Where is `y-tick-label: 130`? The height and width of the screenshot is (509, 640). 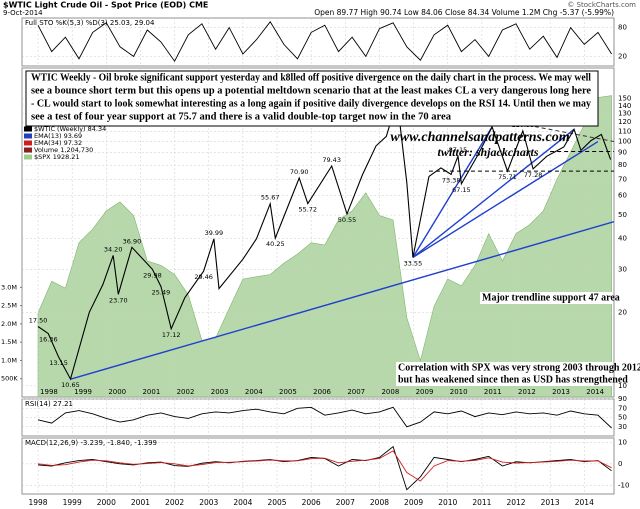 y-tick-label: 130 is located at coordinates (624, 114).